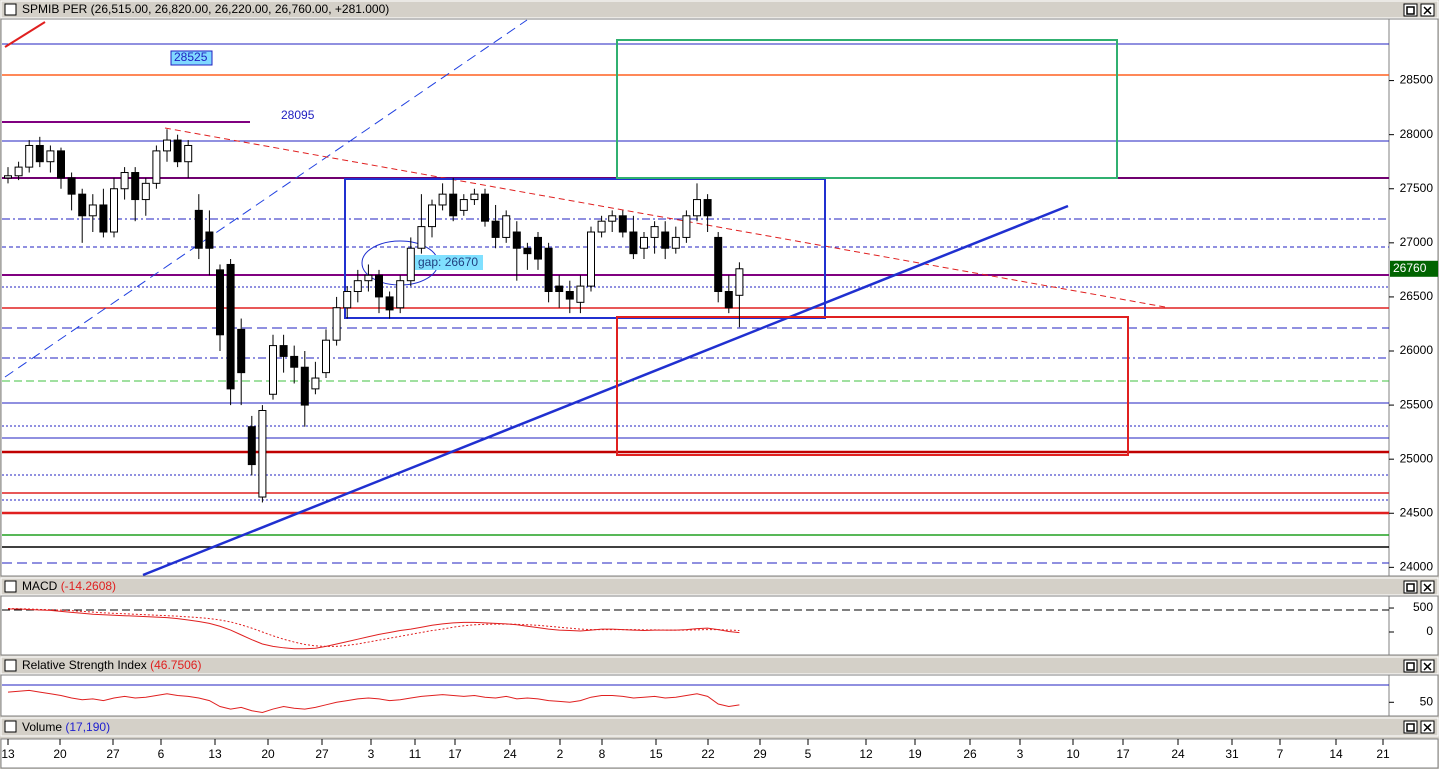 The image size is (1439, 769). I want to click on x-tick-label: 24, so click(1178, 754).